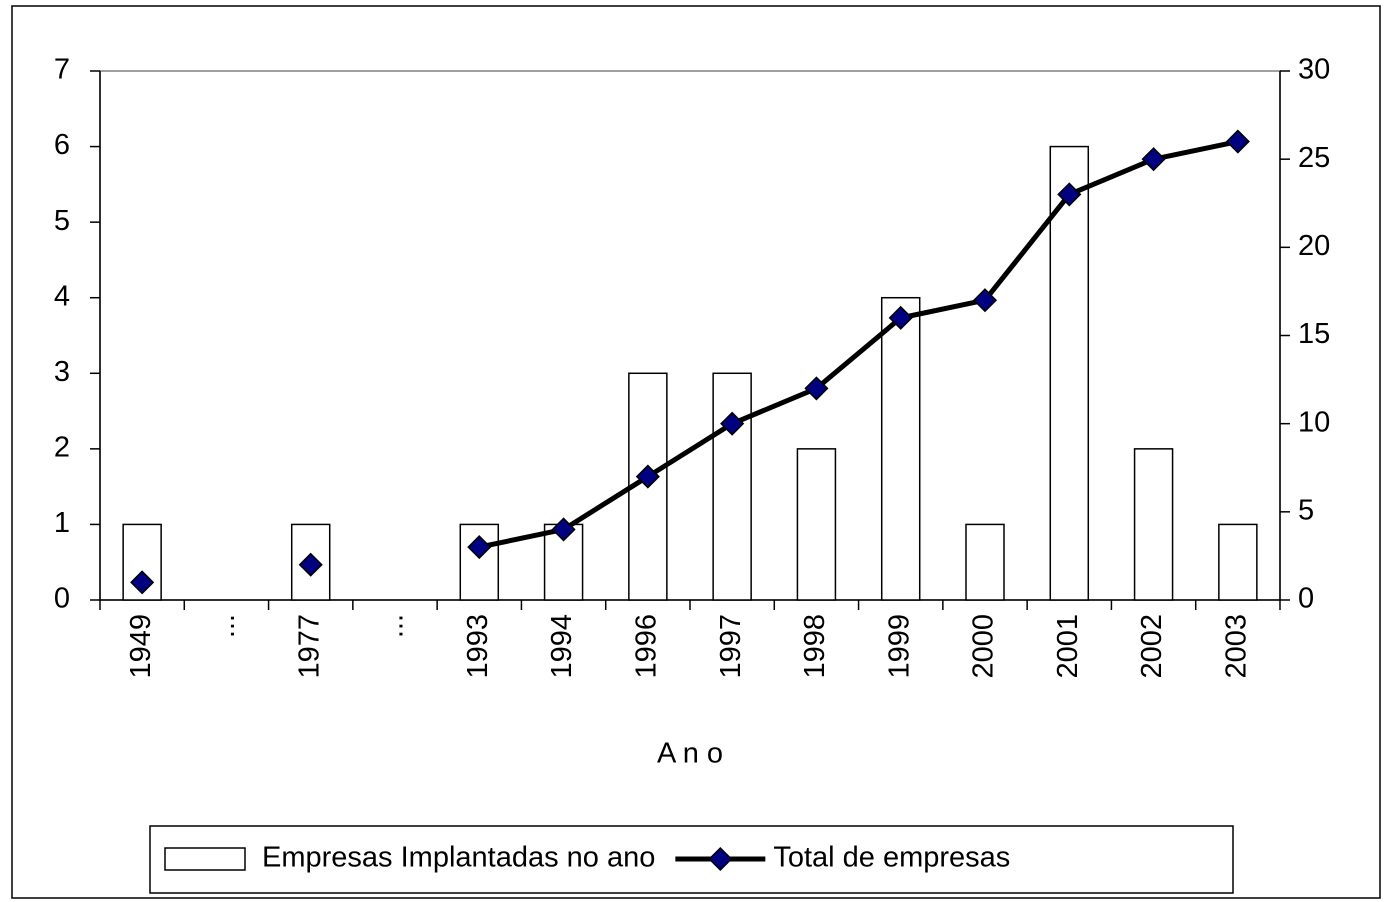  Describe the element at coordinates (1314, 70) in the screenshot. I see `y2-tick-label: 30` at that location.